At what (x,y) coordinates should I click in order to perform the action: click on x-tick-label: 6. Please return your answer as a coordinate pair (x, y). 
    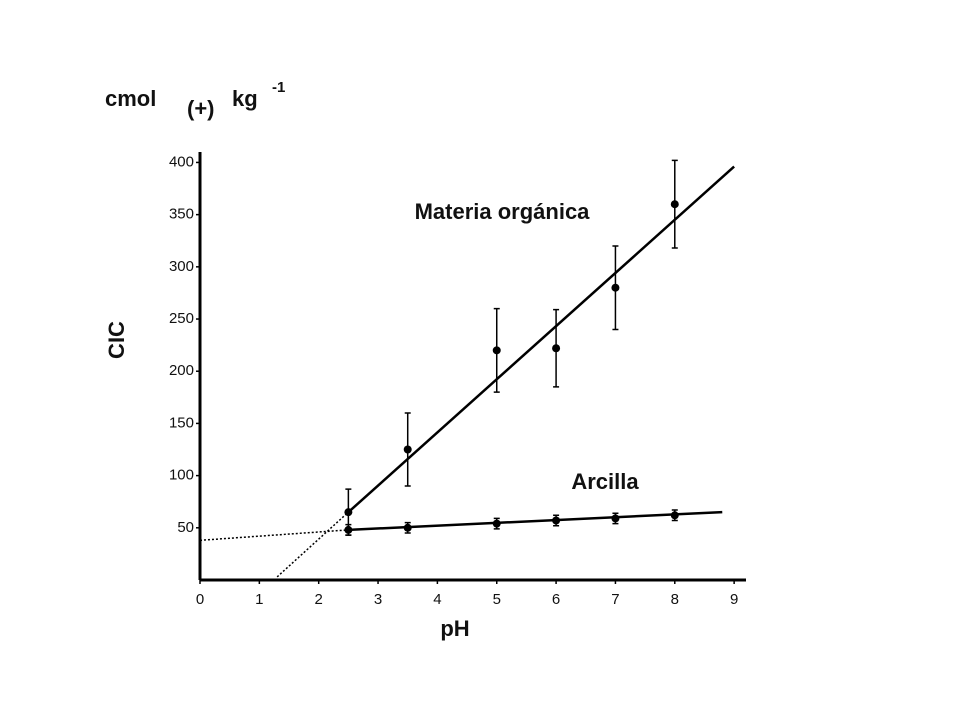
    Looking at the image, I should click on (556, 599).